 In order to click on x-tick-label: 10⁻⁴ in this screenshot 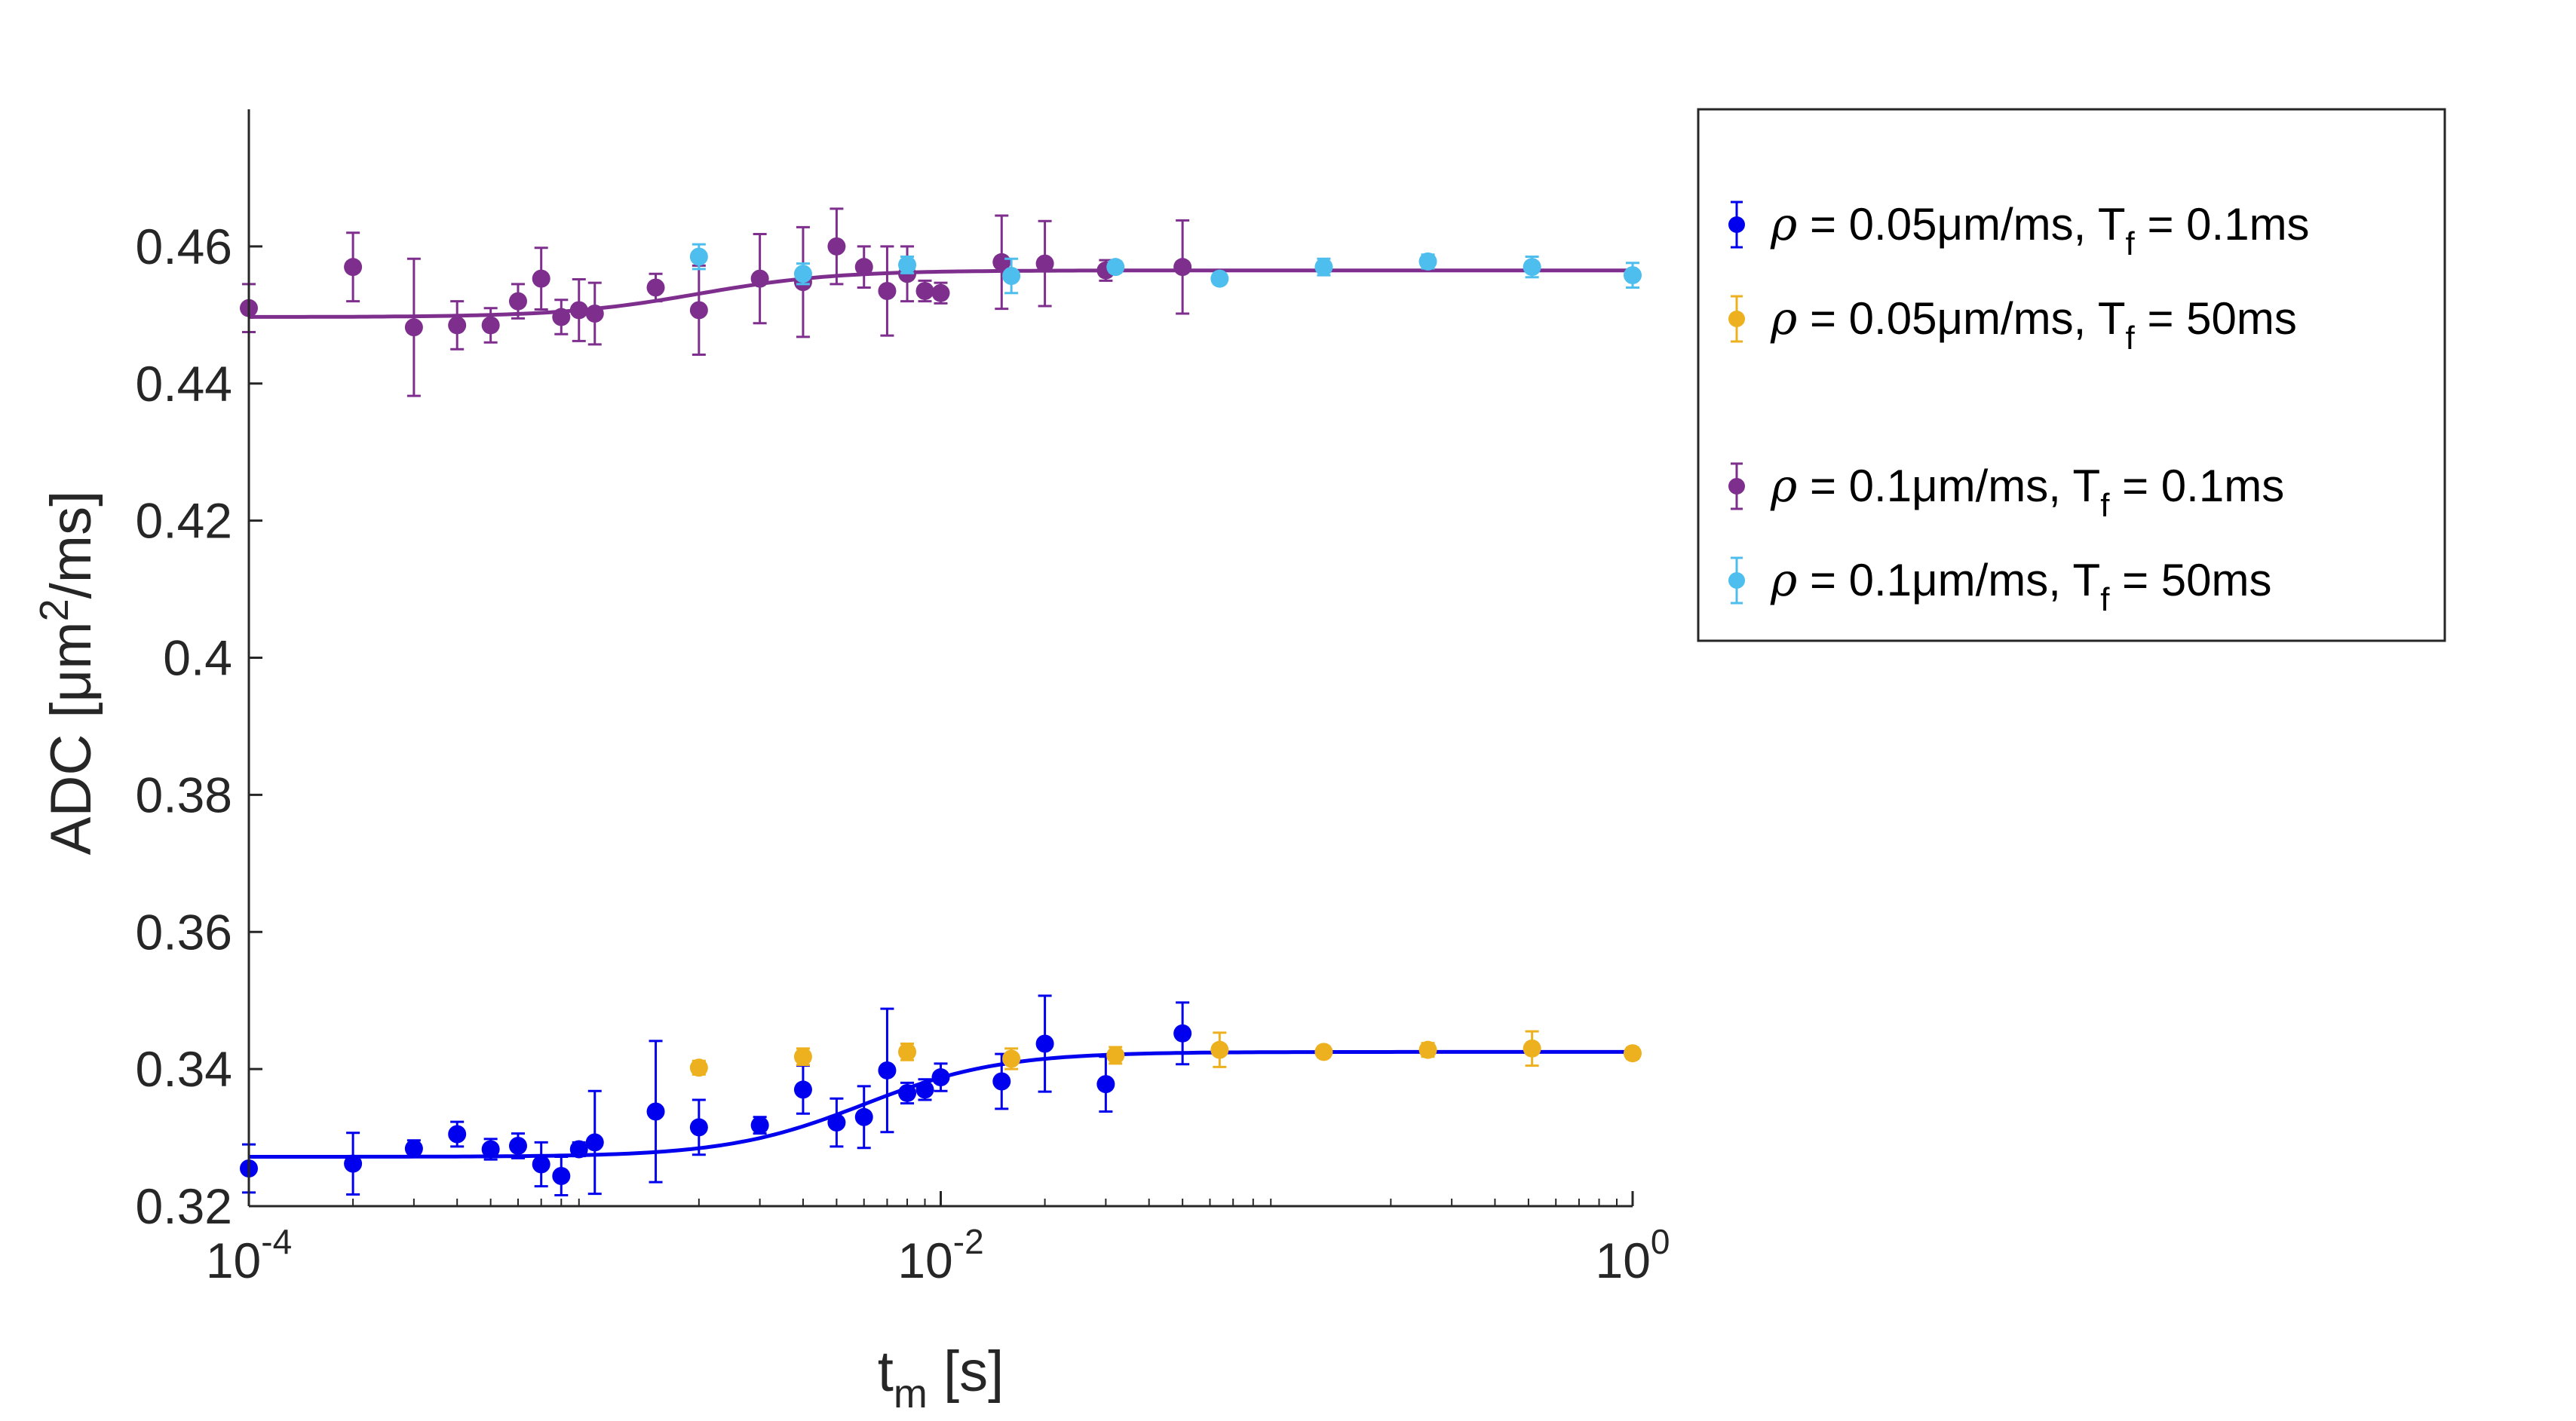, I will do `click(249, 1255)`.